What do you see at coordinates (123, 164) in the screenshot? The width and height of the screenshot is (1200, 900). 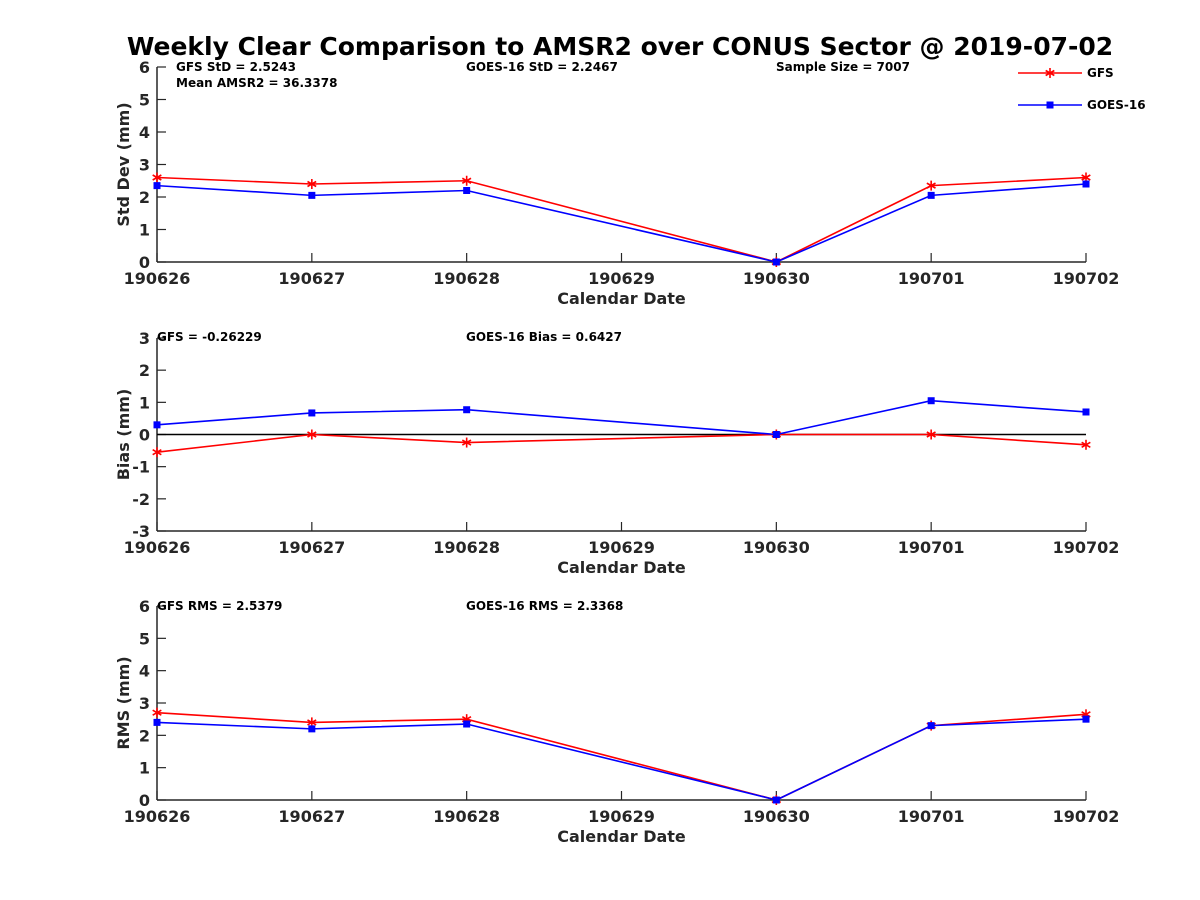 I see `y-axis-label: Std Dev (mm)` at bounding box center [123, 164].